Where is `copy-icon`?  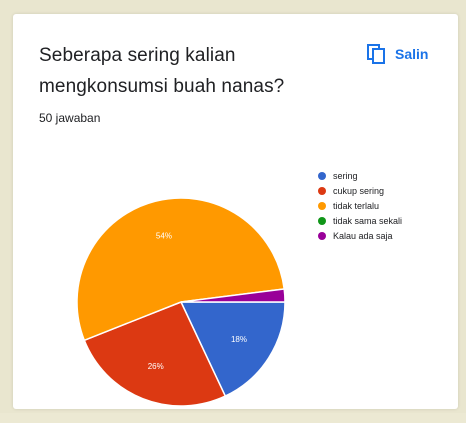 copy-icon is located at coordinates (376, 54).